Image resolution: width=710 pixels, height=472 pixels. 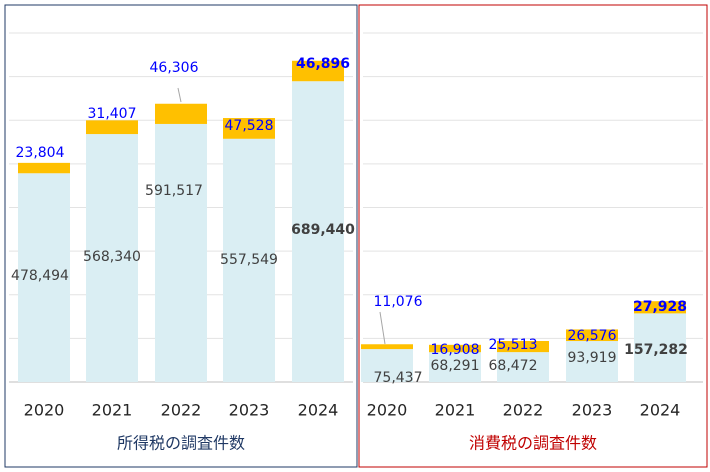 What do you see at coordinates (656, 350) in the screenshot?
I see `value-label: 157,282` at bounding box center [656, 350].